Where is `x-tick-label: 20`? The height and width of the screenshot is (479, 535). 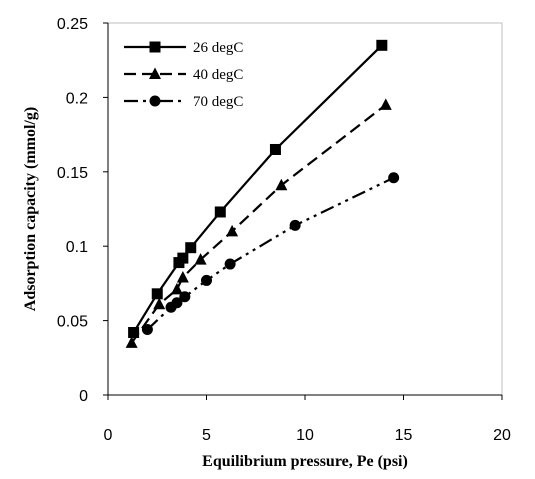
x-tick-label: 20 is located at coordinates (502, 435).